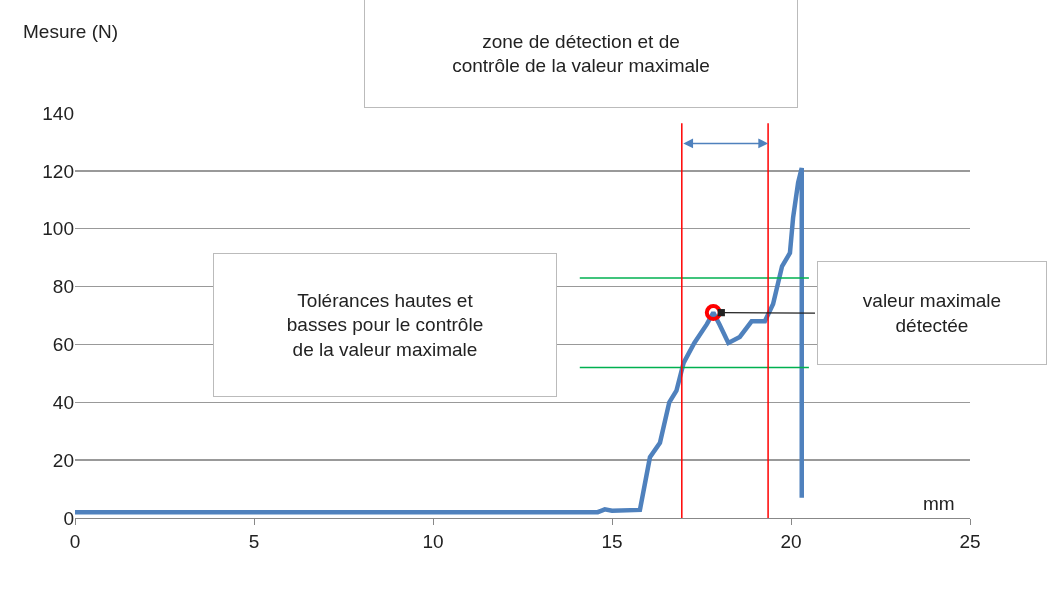 This screenshot has width=1050, height=590. I want to click on x-axis-title: mm, so click(939, 503).